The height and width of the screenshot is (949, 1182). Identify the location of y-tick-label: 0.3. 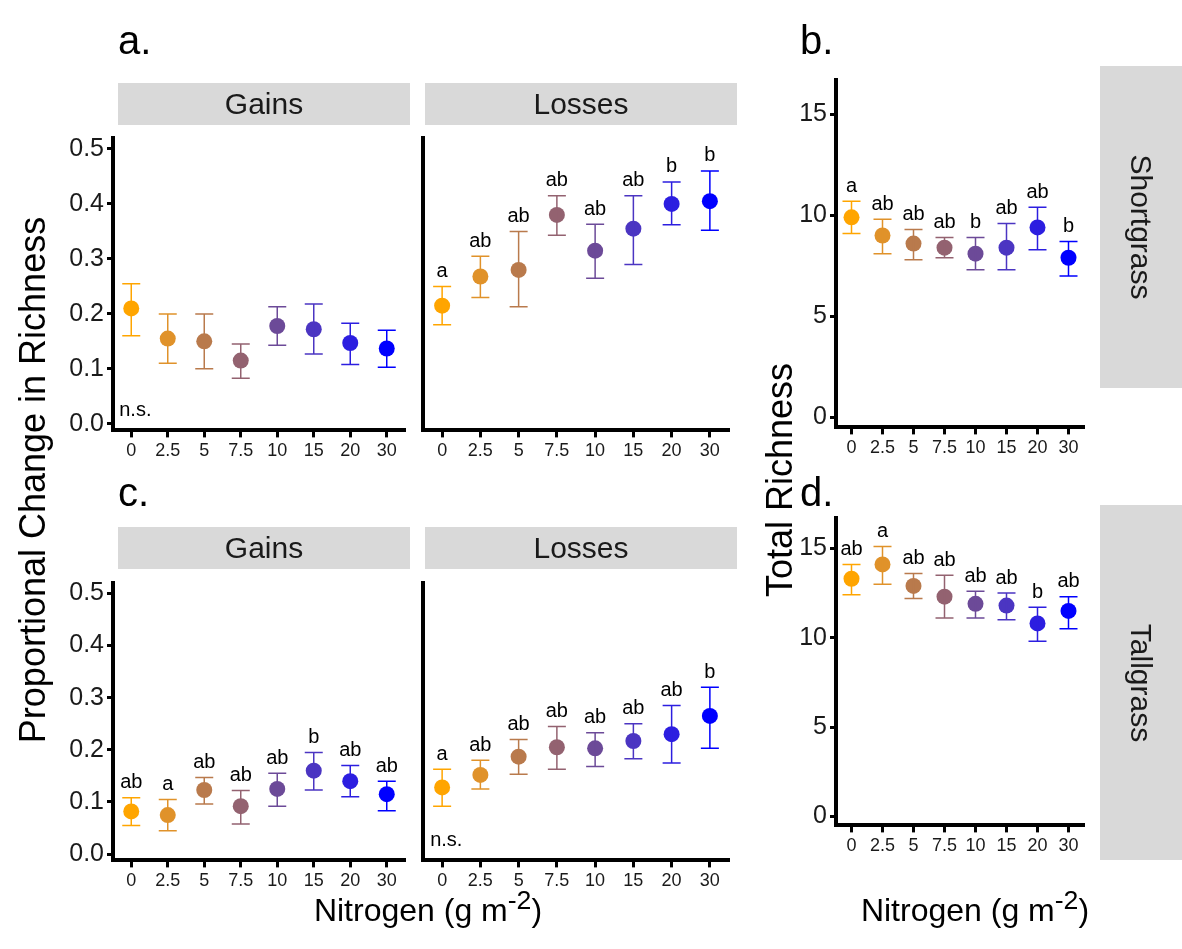
(86, 256).